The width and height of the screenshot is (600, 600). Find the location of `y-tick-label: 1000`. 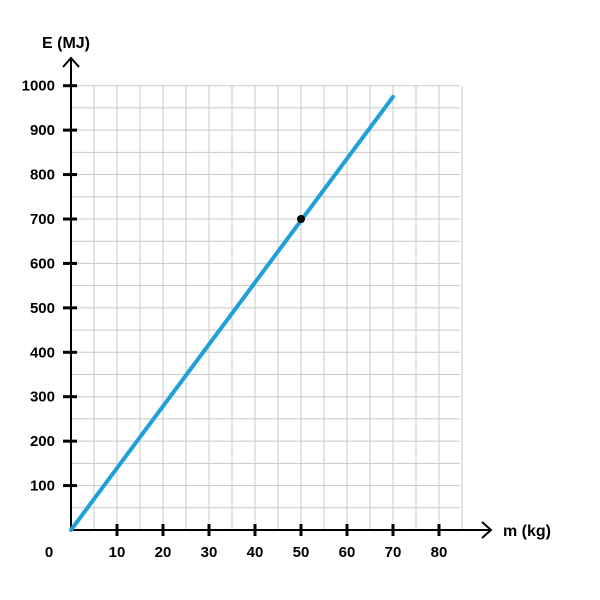

y-tick-label: 1000 is located at coordinates (38, 86).